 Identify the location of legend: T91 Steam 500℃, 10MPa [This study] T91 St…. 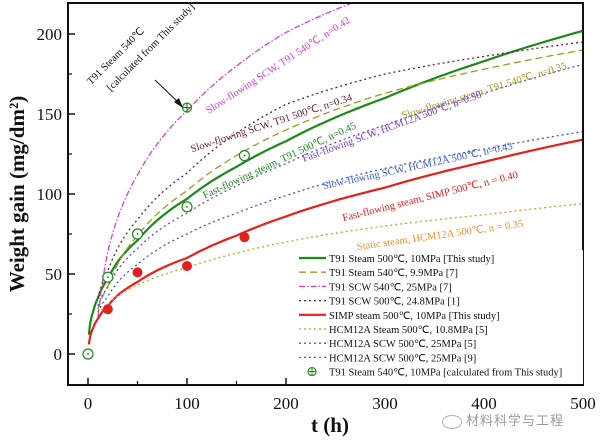
(437, 317).